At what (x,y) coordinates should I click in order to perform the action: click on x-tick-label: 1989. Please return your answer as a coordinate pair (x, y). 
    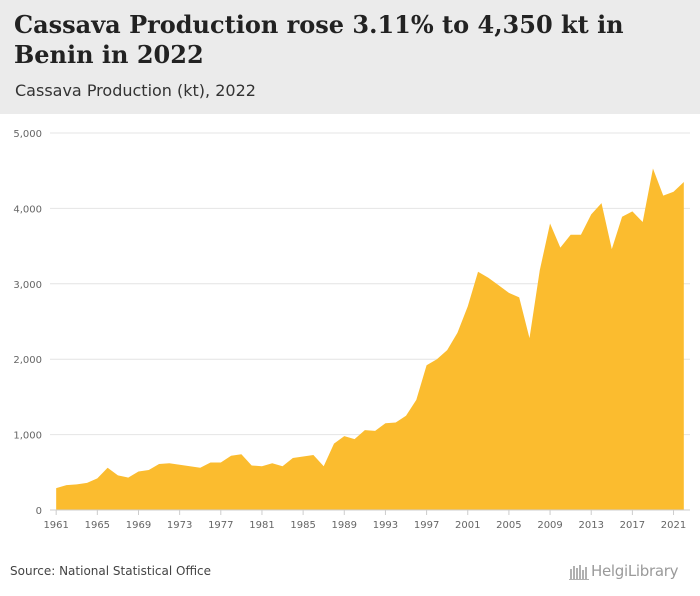
    Looking at the image, I should click on (344, 525).